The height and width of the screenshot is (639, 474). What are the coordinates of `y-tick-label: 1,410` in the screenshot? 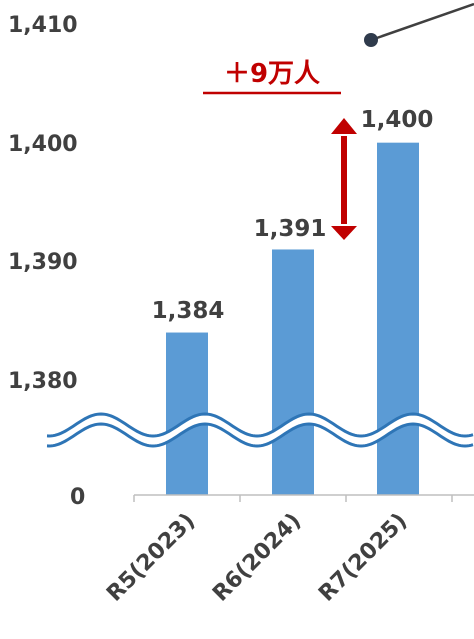 It's located at (43, 25).